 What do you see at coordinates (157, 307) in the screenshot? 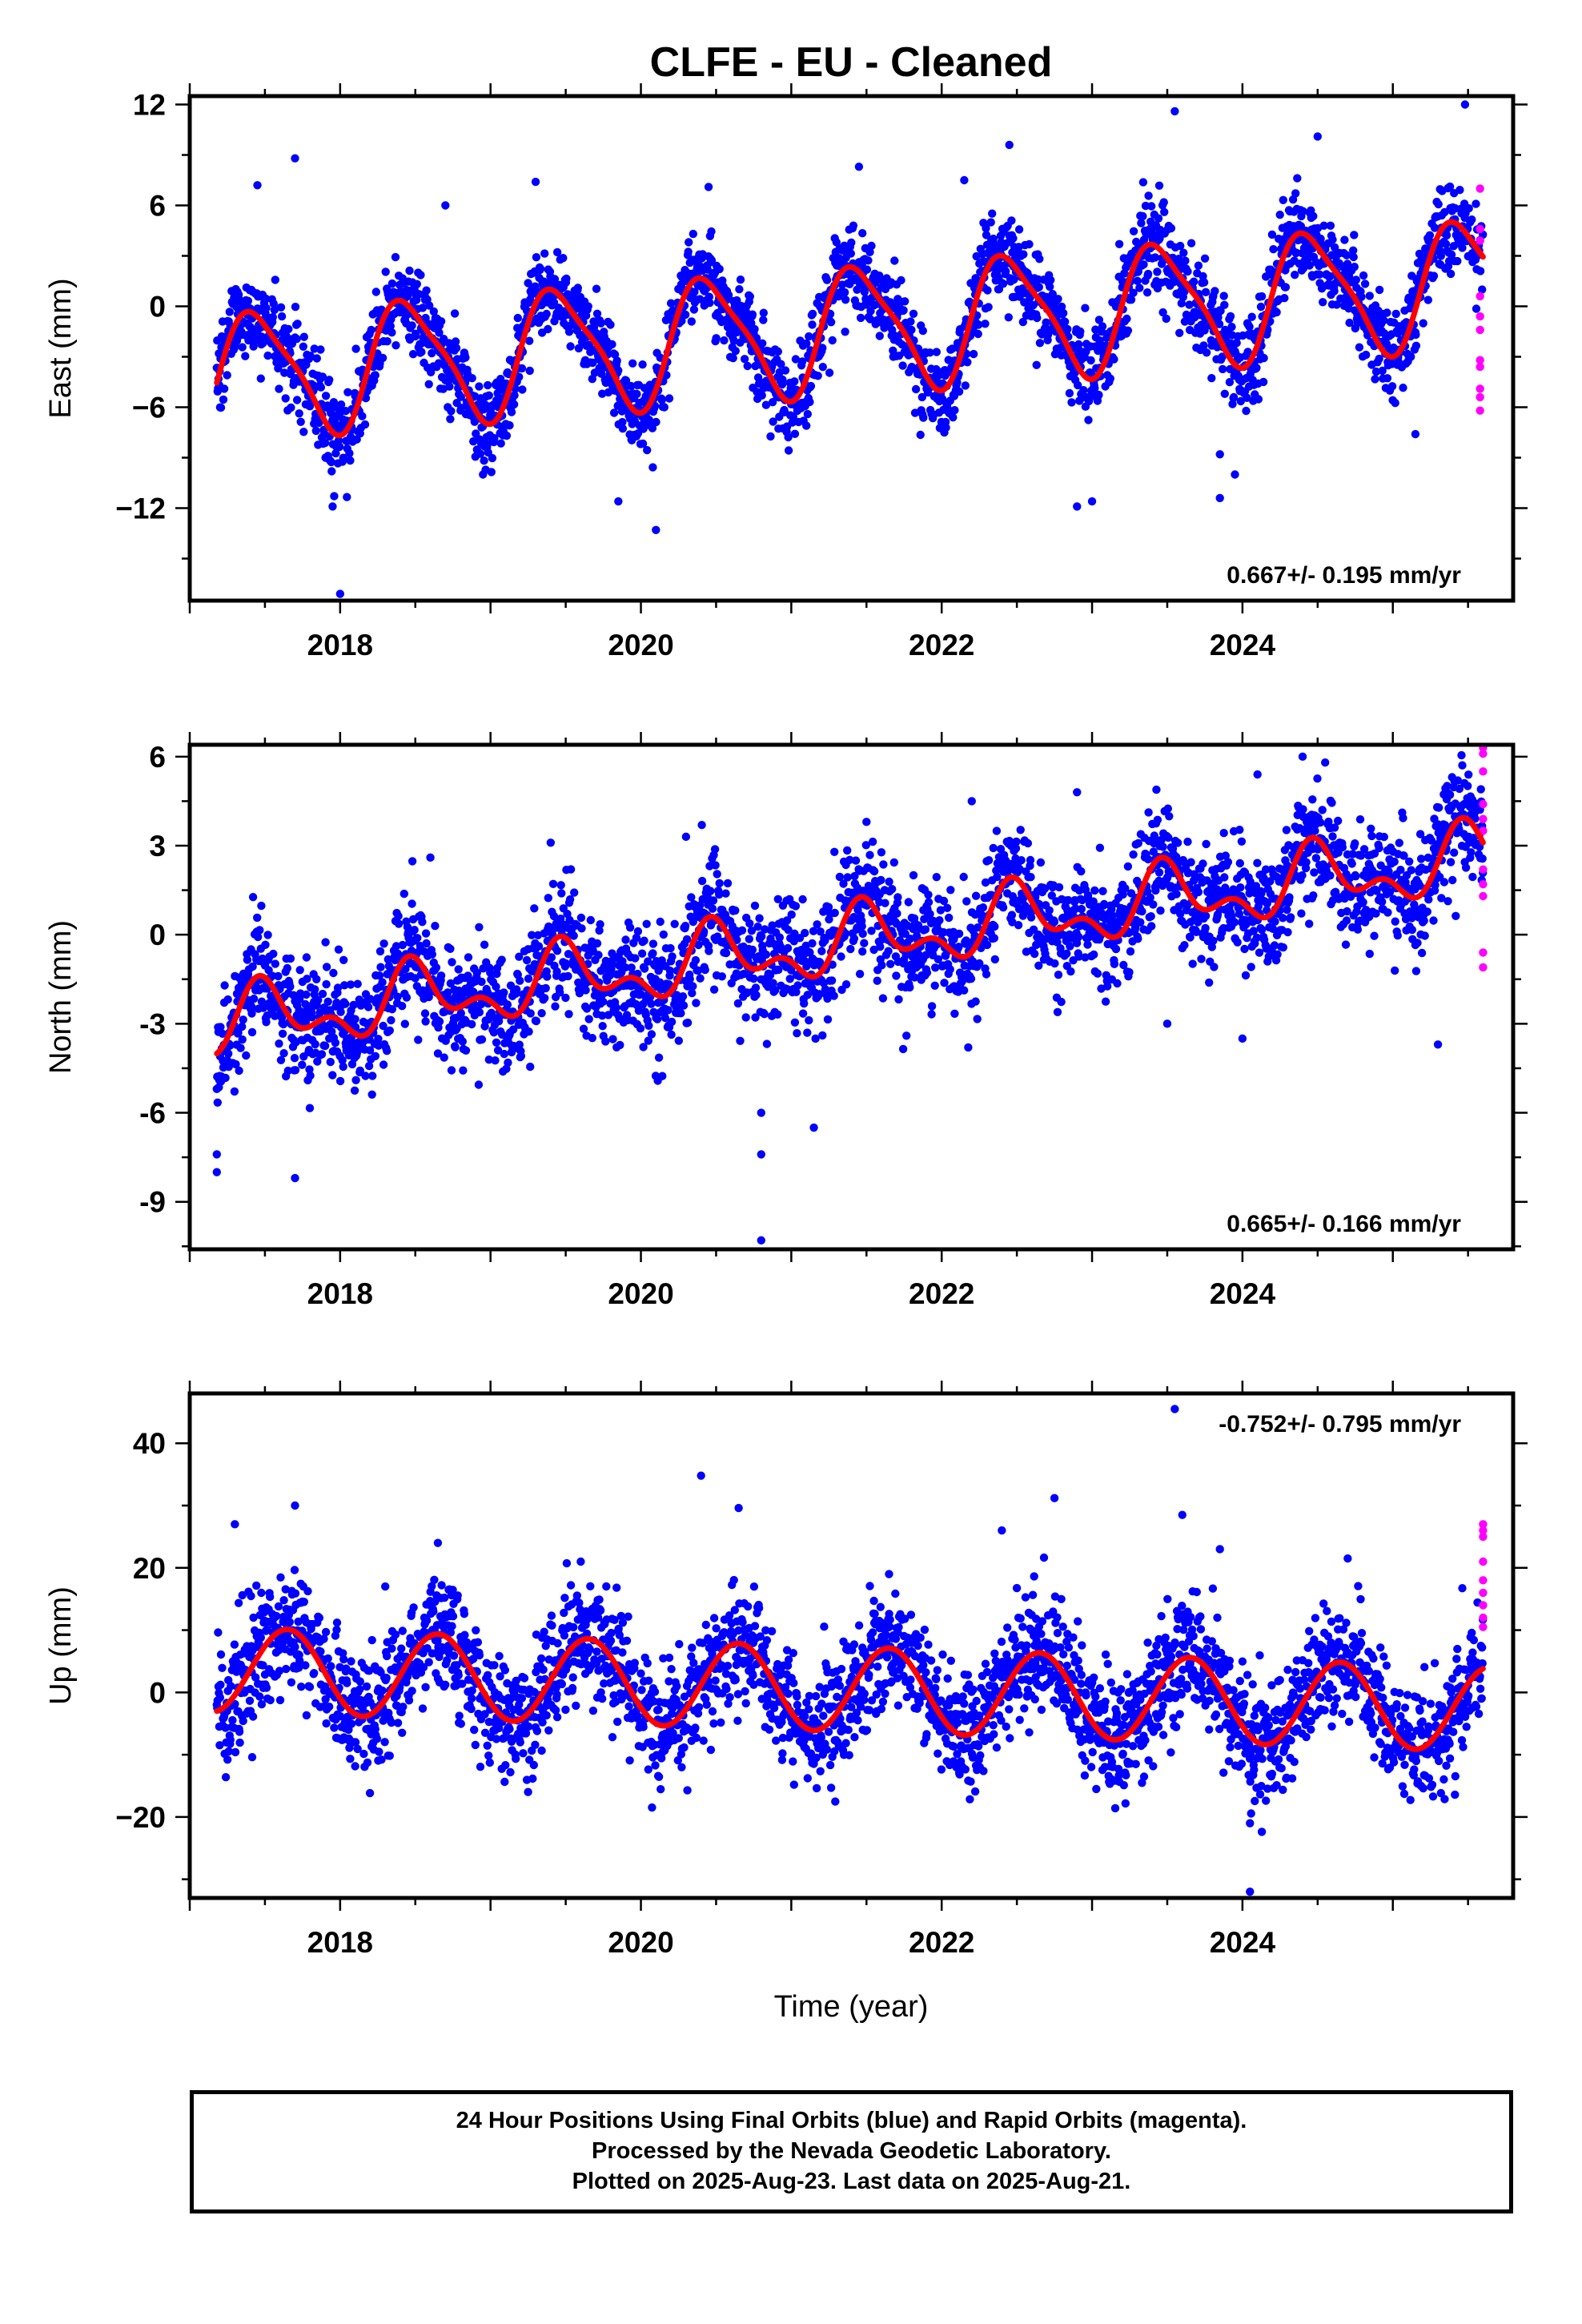
I see `y-tick-label: 0` at bounding box center [157, 307].